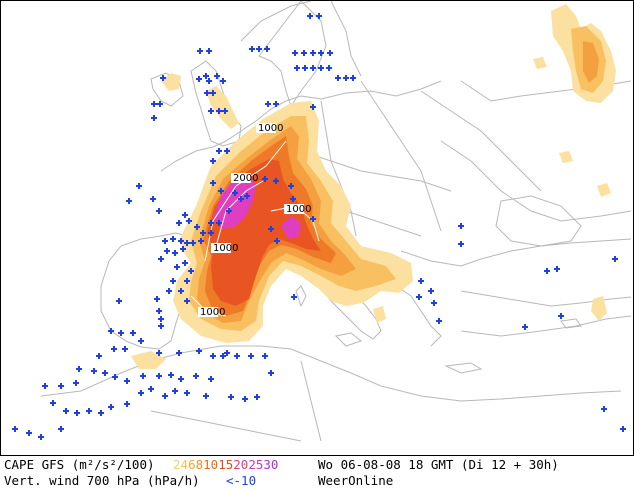 The width and height of the screenshot is (634, 490). What do you see at coordinates (241, 480) in the screenshot?
I see `wind-threshold: <-10` at bounding box center [241, 480].